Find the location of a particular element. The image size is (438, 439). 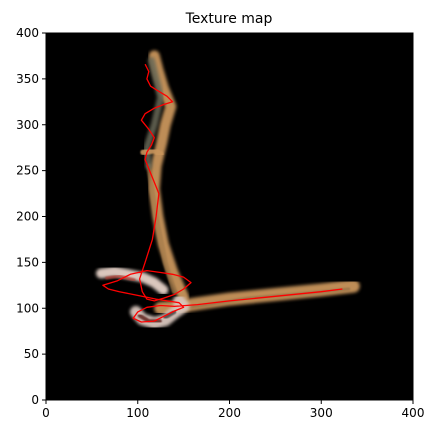

x-tick-label: 400 is located at coordinates (413, 413).